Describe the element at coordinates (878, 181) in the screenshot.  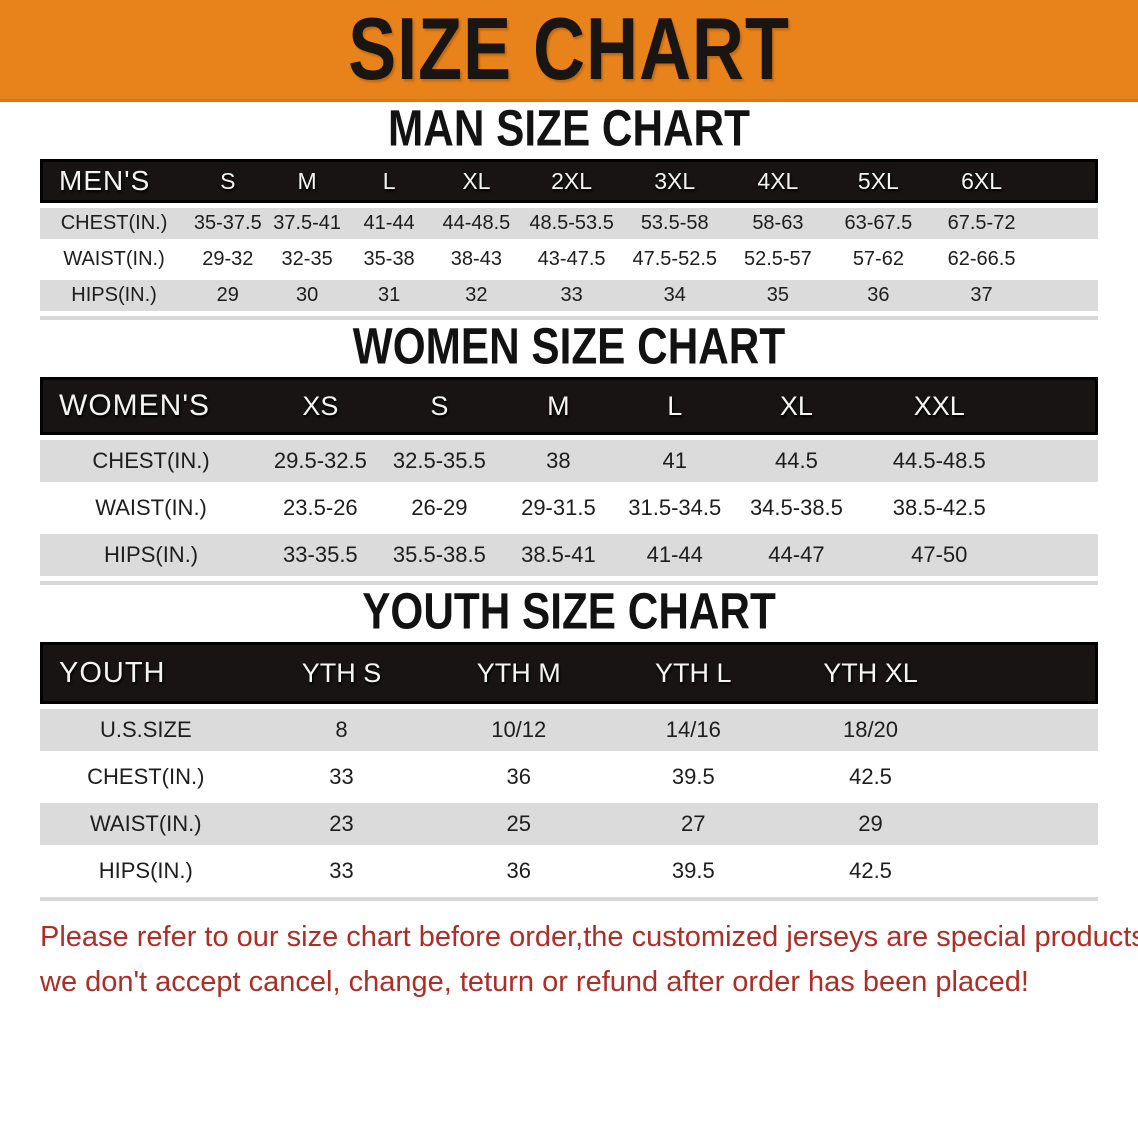
I see `size-header-cell: 5XL` at that location.